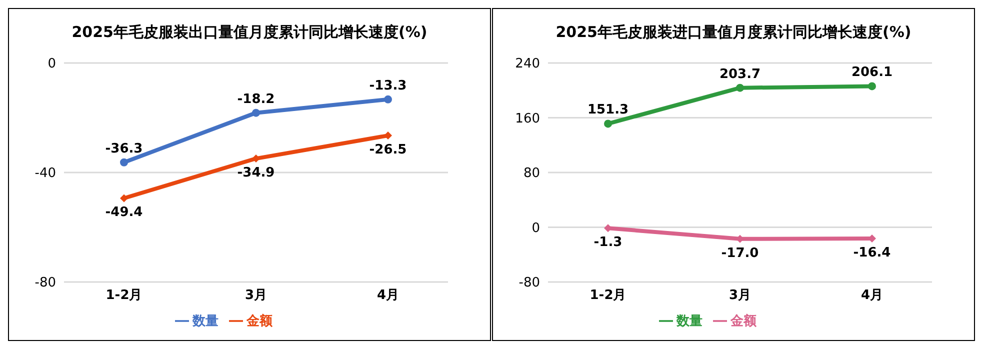 This screenshot has width=983, height=345. Describe the element at coordinates (249, 33) in the screenshot. I see `chart-title: 2025年毛皮服装出口量值月度累计同比增长速度(%)` at that location.